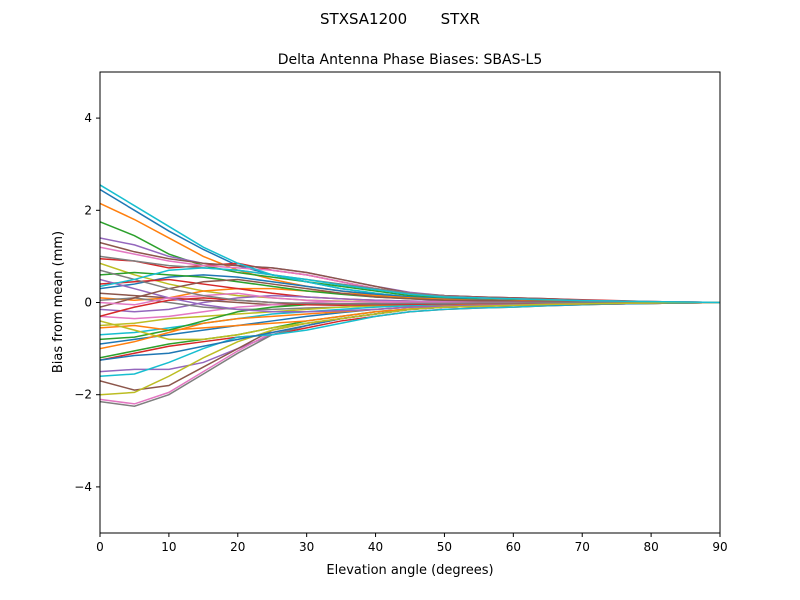 The image size is (800, 600). I want to click on x-tick-label: 30, so click(306, 547).